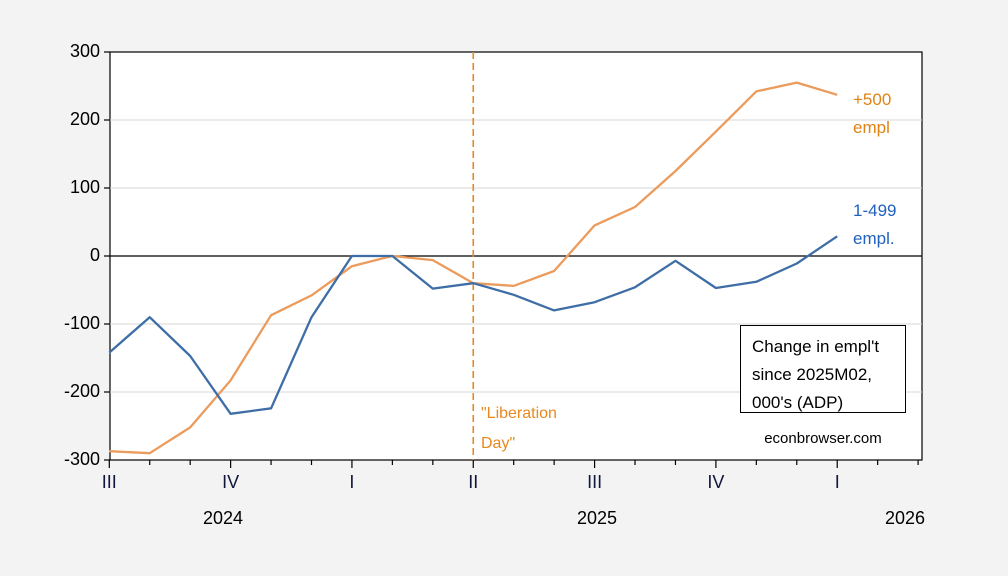  I want to click on series-label-line: empl, so click(871, 127).